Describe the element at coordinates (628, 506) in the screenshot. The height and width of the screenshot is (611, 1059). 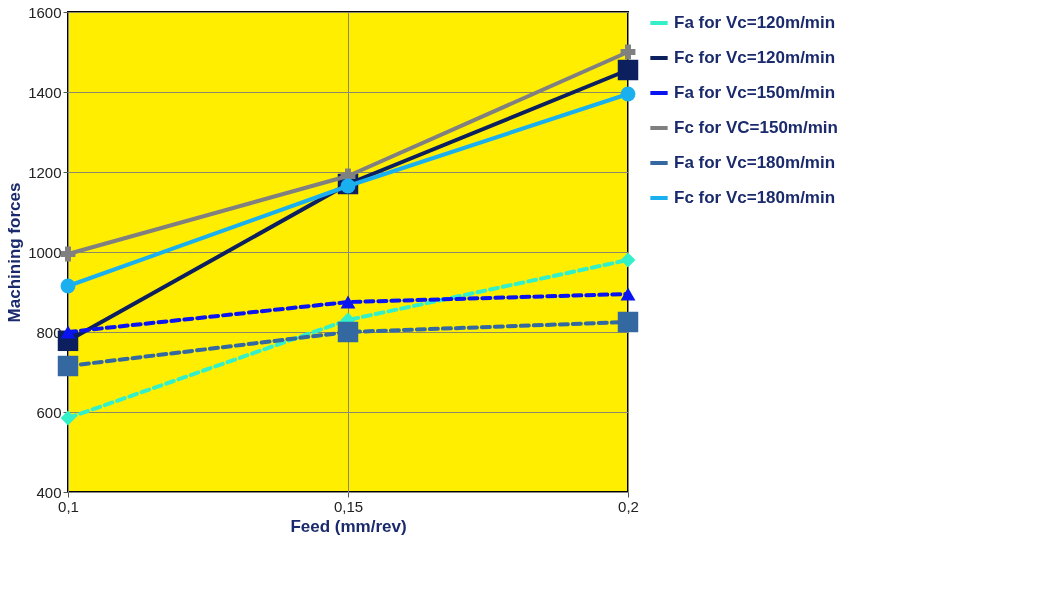
I see `x-tick-label: 0,2` at that location.